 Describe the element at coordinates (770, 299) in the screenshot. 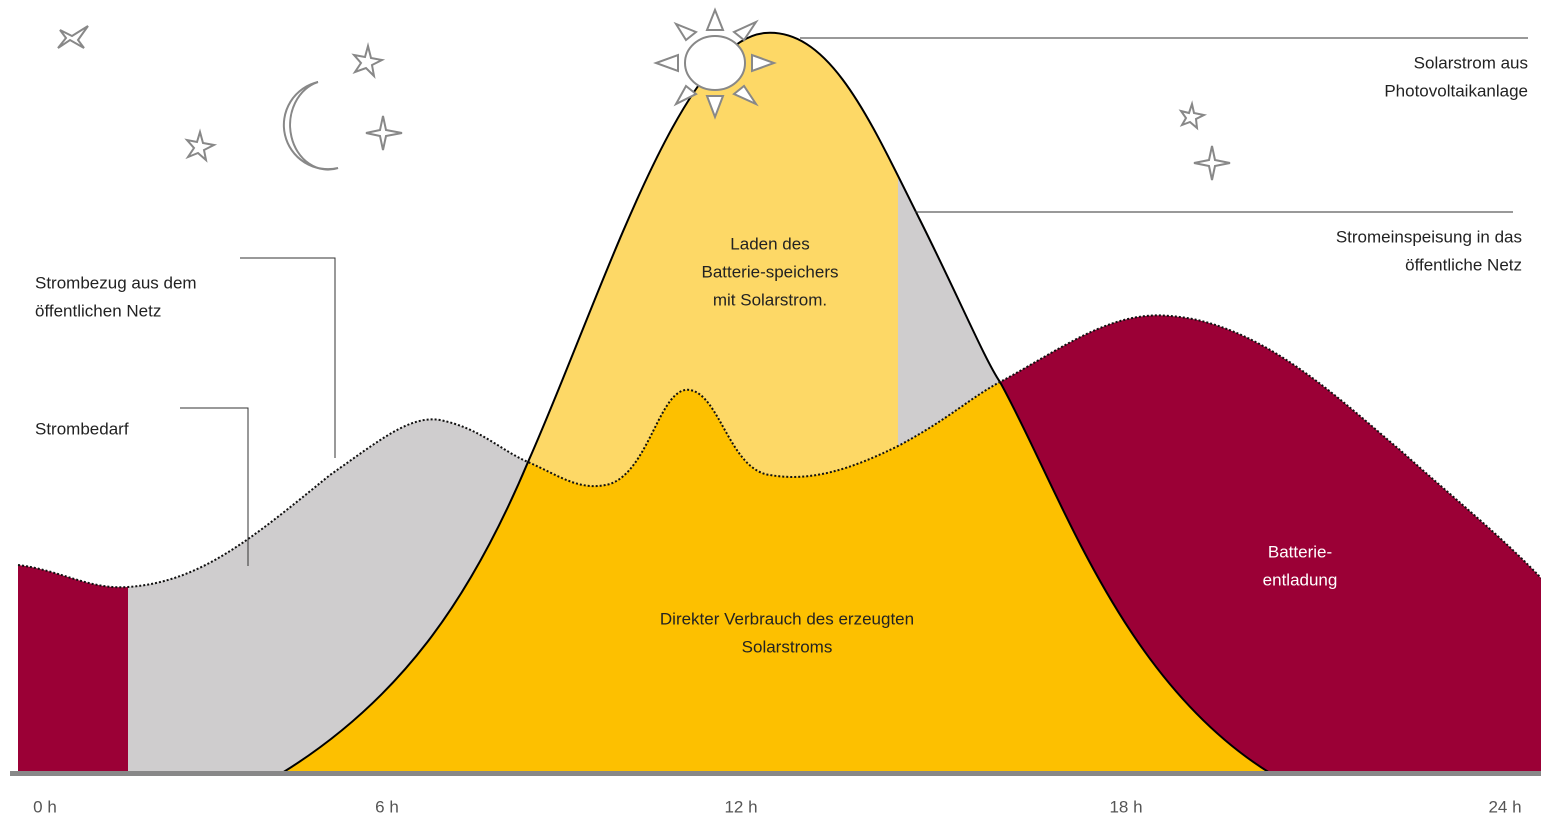

I see `label-text: mit Solarstrom.` at that location.